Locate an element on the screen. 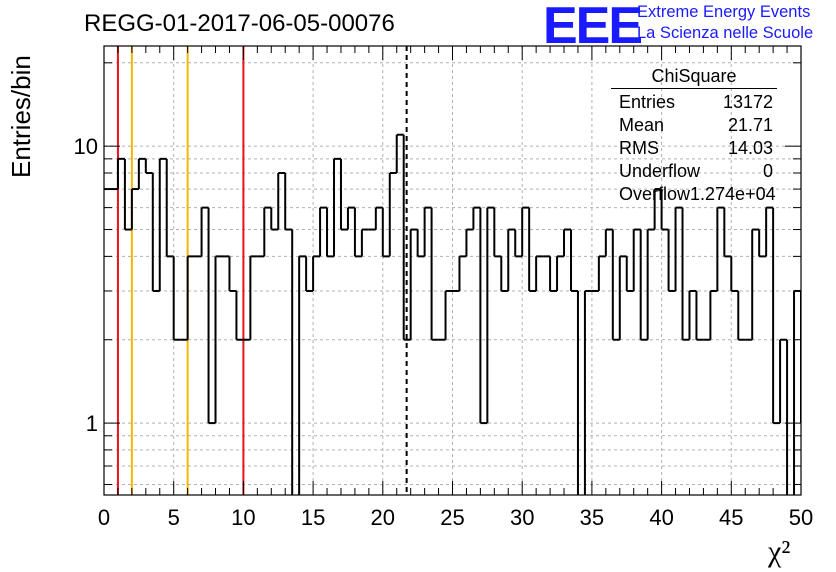  x-axis-label: χ² is located at coordinates (779, 551).